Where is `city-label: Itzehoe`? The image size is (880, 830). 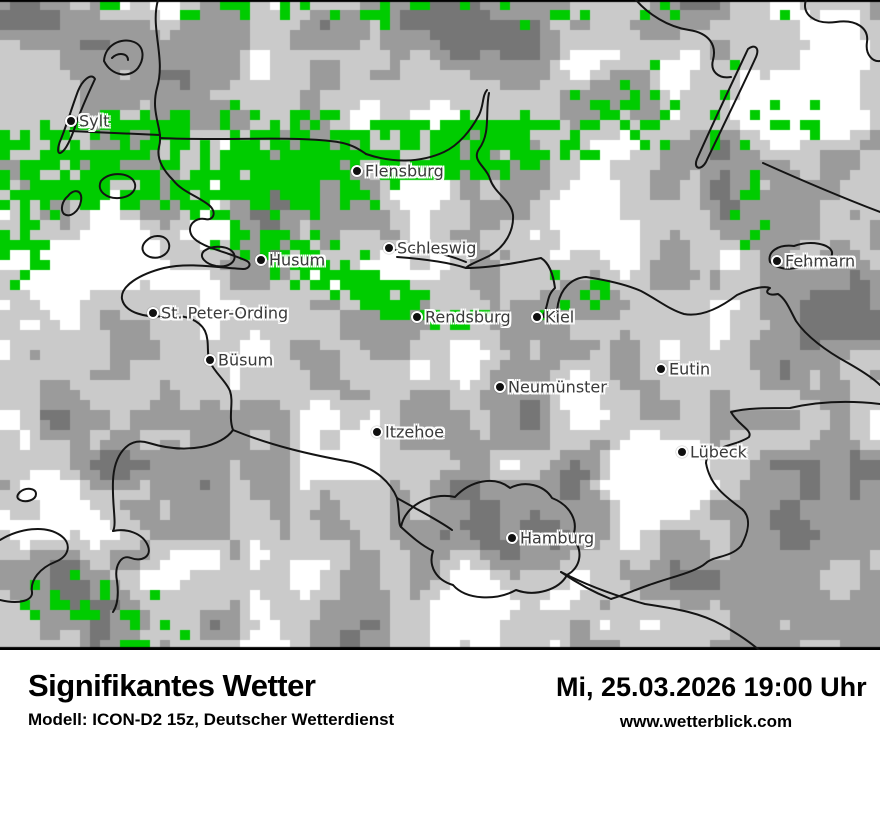 city-label: Itzehoe is located at coordinates (415, 432).